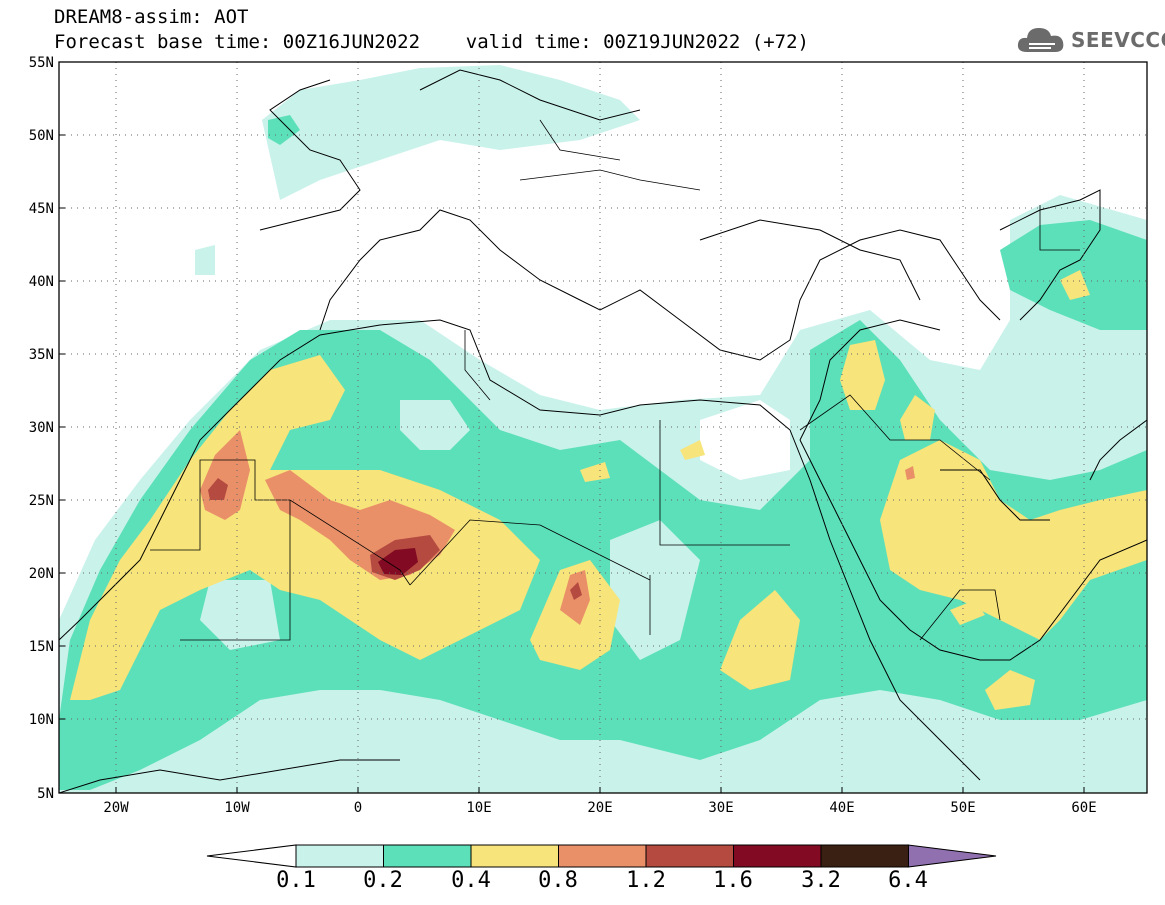  Describe the element at coordinates (41, 282) in the screenshot. I see `lat-label: 40N` at that location.